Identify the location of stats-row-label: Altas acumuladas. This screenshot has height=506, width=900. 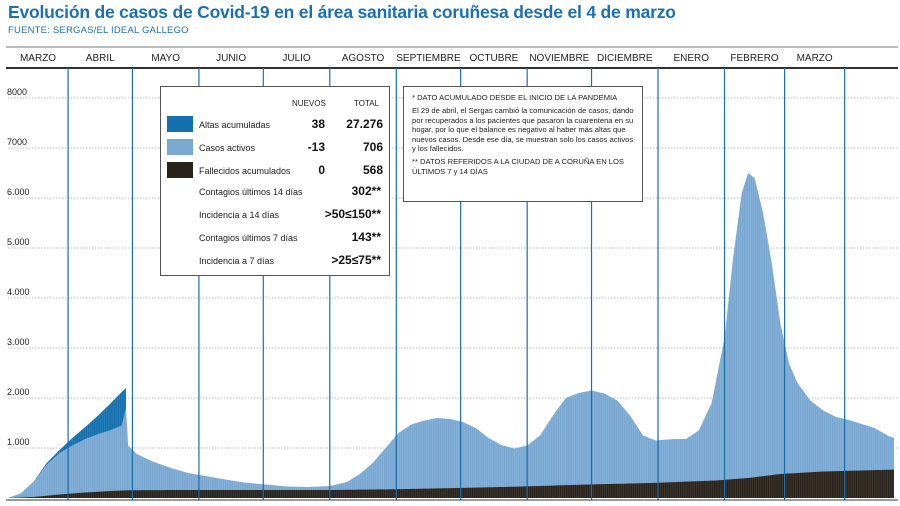
(235, 125).